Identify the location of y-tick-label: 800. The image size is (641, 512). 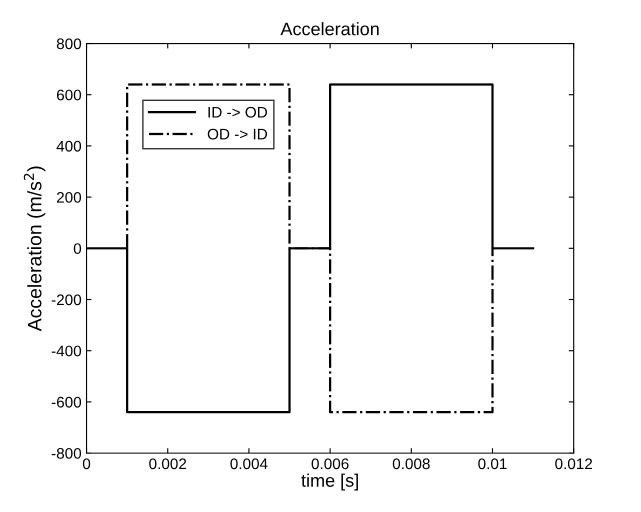
(69, 44).